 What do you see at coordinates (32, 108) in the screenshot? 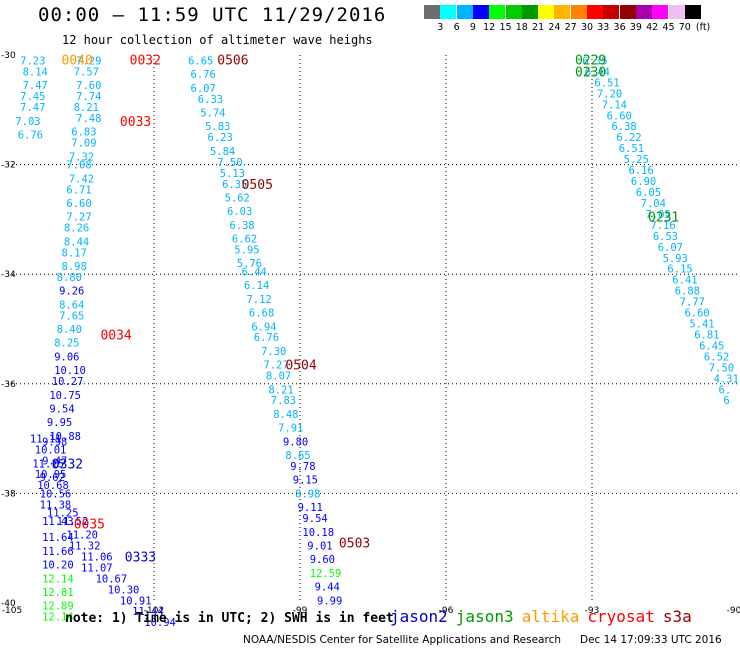
I see `swh-value-label: 7.47` at bounding box center [32, 108].